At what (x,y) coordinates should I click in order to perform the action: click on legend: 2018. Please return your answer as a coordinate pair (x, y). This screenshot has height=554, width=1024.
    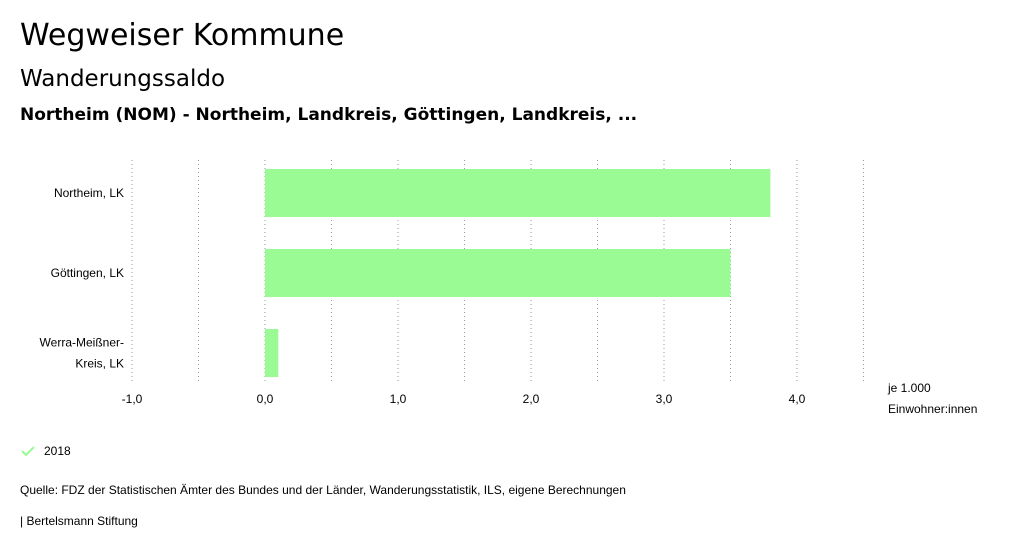
    Looking at the image, I should click on (45, 451).